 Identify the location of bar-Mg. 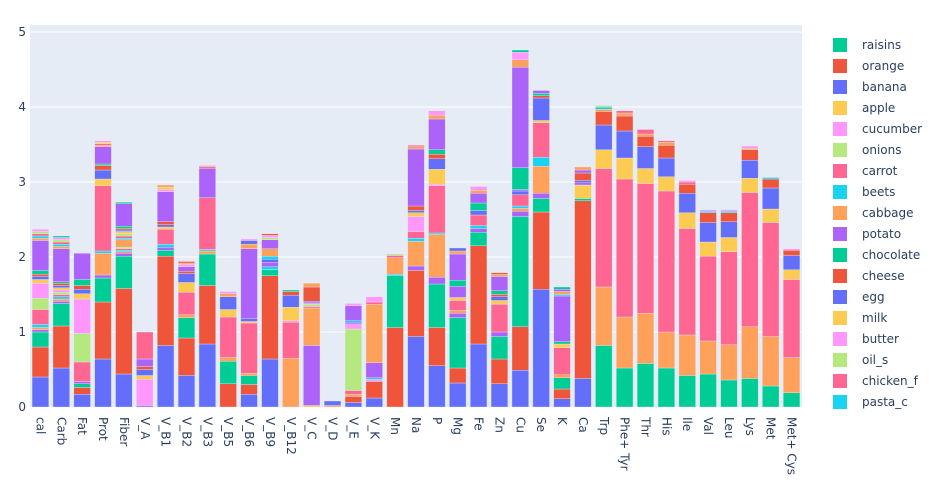
(458, 327).